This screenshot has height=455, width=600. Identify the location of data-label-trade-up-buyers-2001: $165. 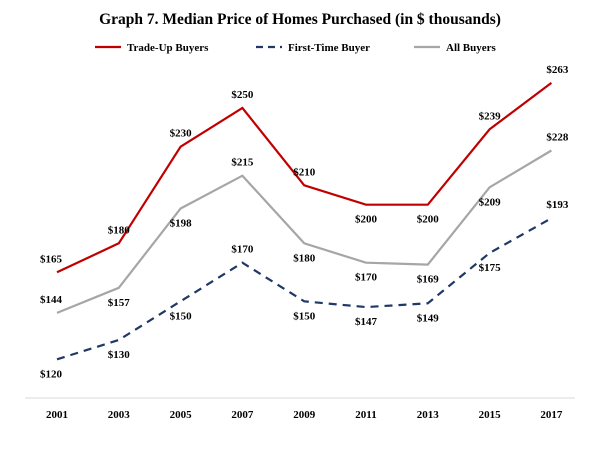
(51, 259).